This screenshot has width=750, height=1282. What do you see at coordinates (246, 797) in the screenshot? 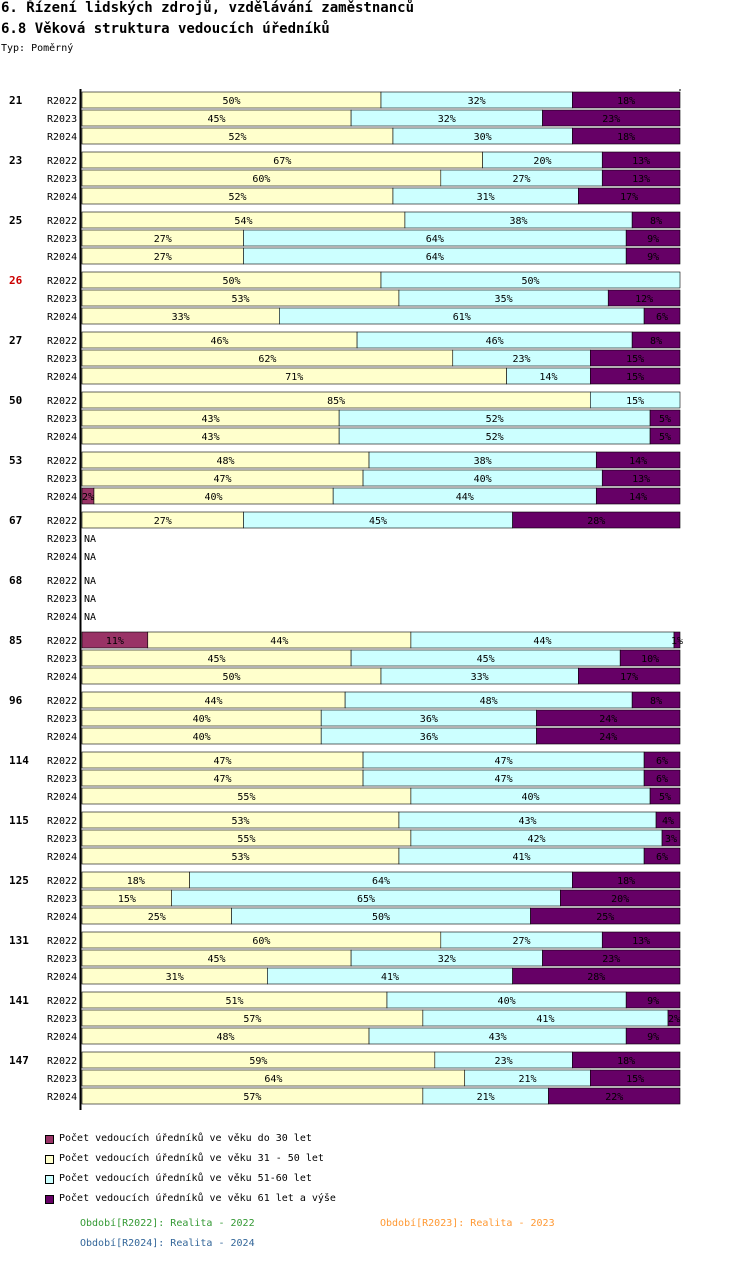
I see `data-label: 55%` at bounding box center [246, 797].